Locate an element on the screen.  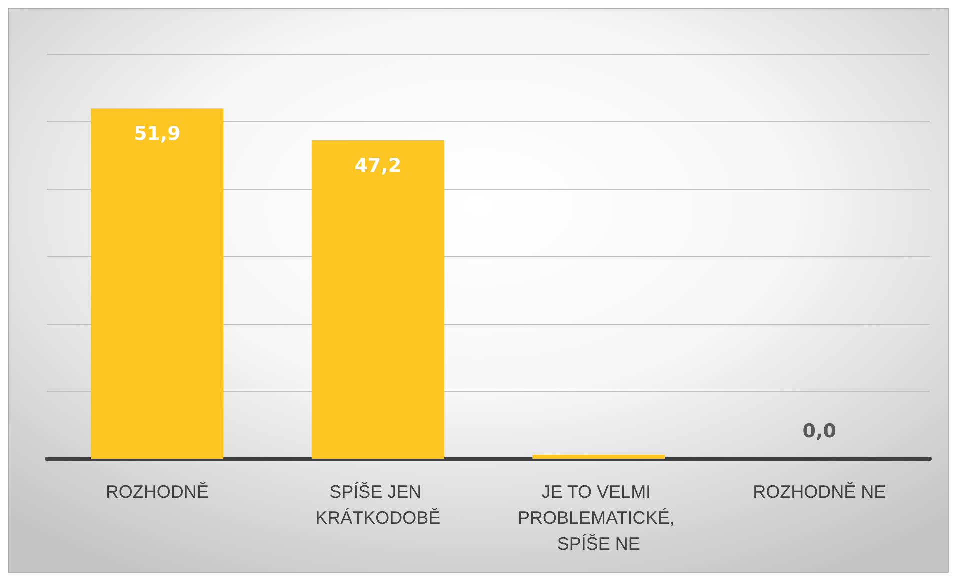
data-label: 51,9 is located at coordinates (157, 134).